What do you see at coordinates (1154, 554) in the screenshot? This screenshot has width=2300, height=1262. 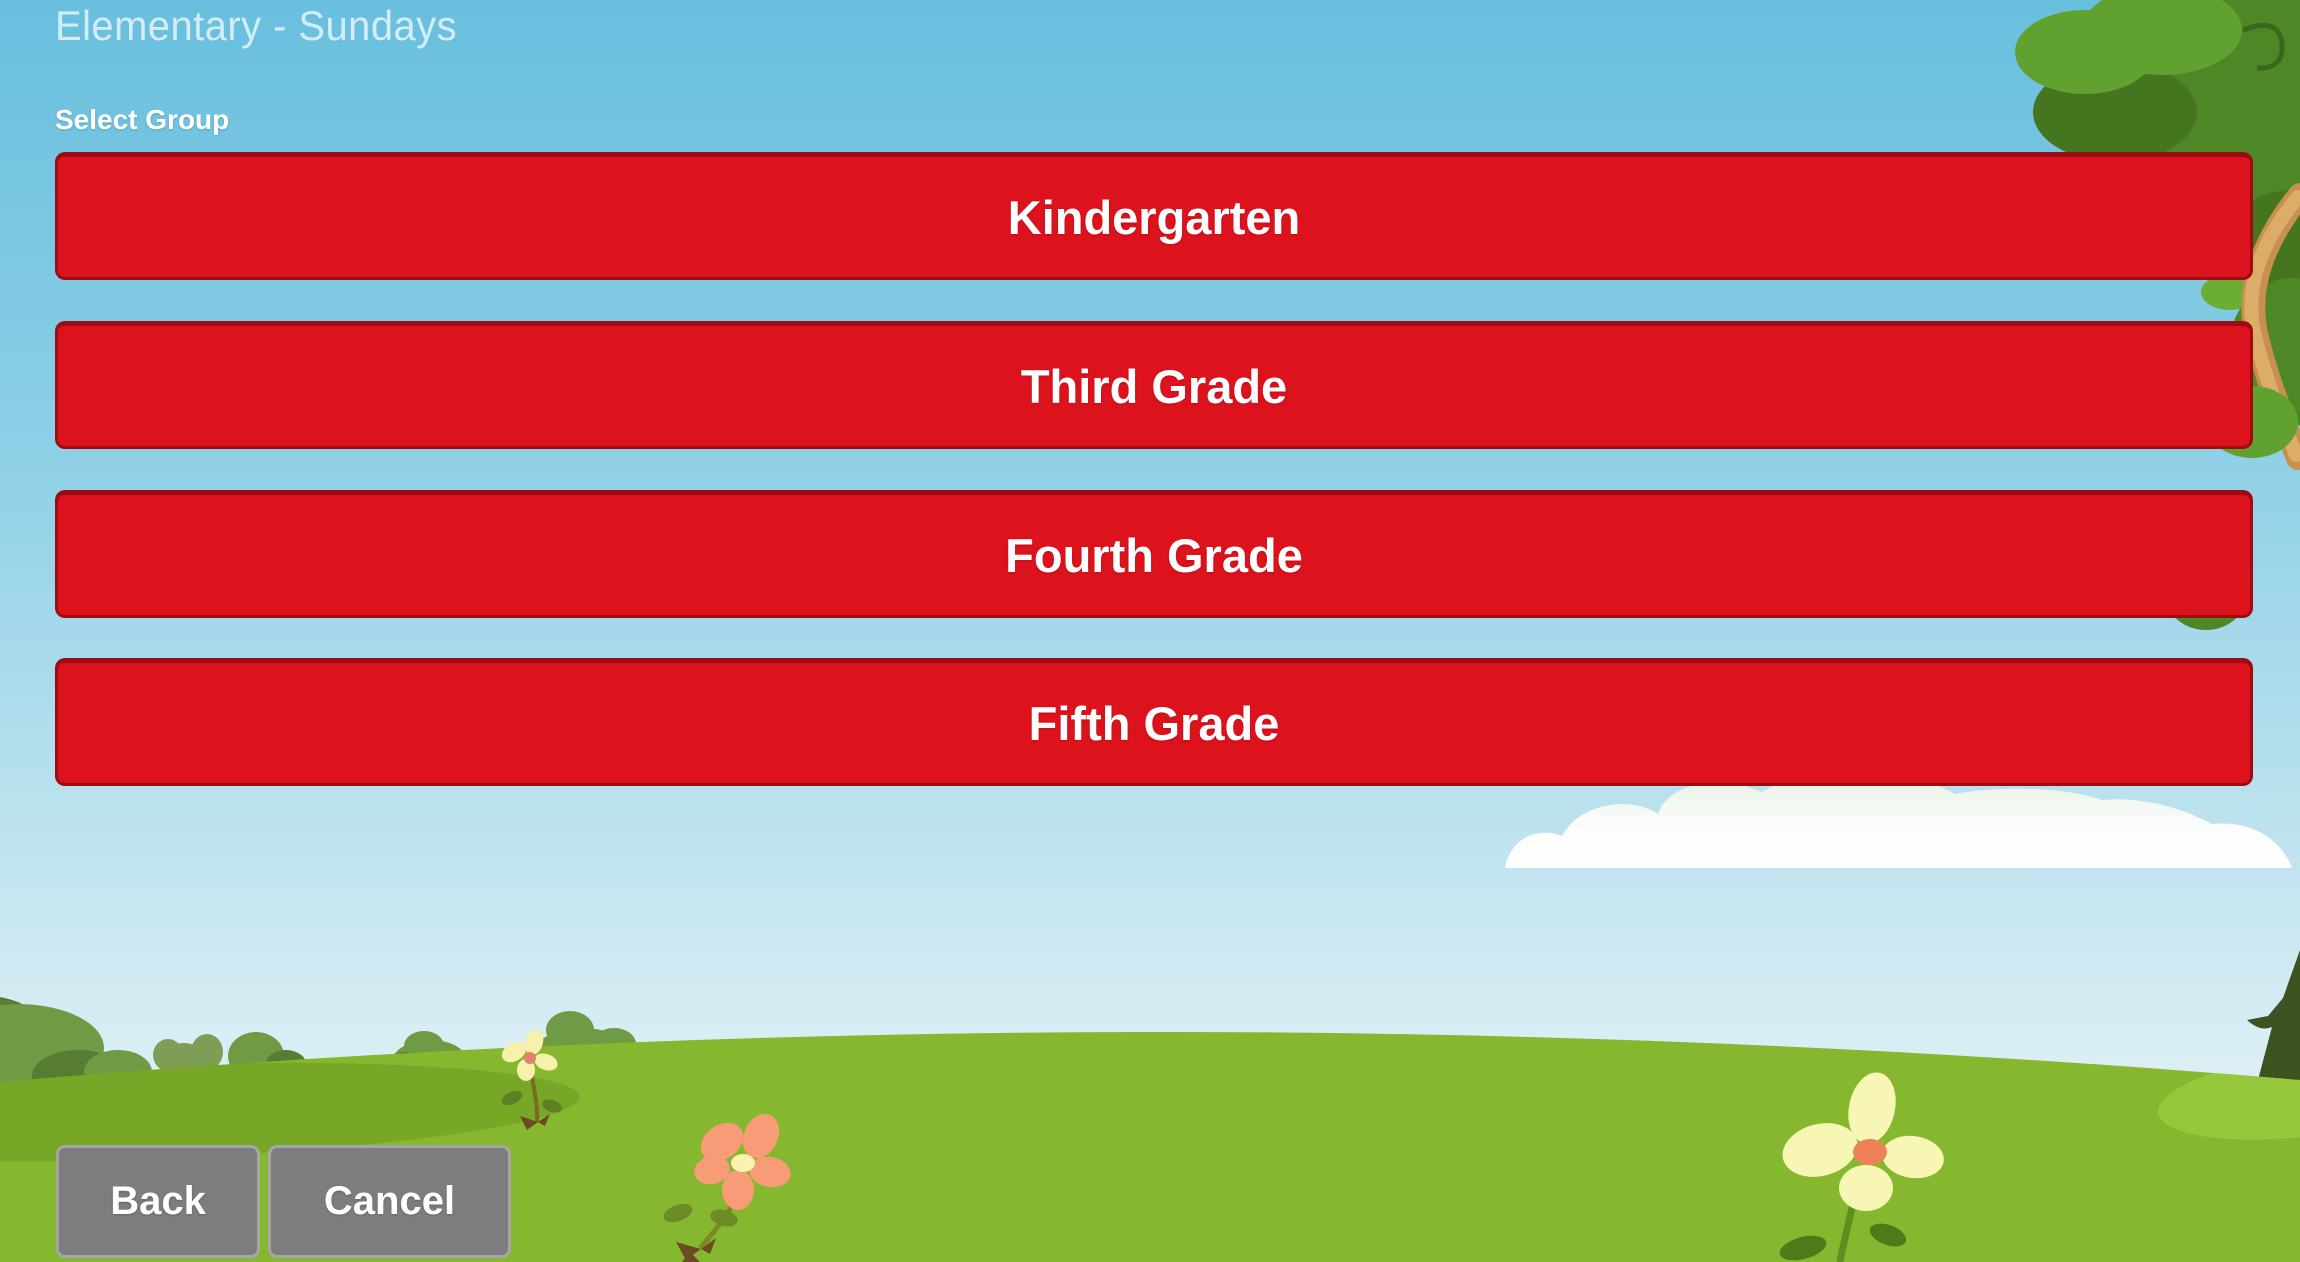 I see `group-button-fourth-grade: Fourth Grade` at bounding box center [1154, 554].